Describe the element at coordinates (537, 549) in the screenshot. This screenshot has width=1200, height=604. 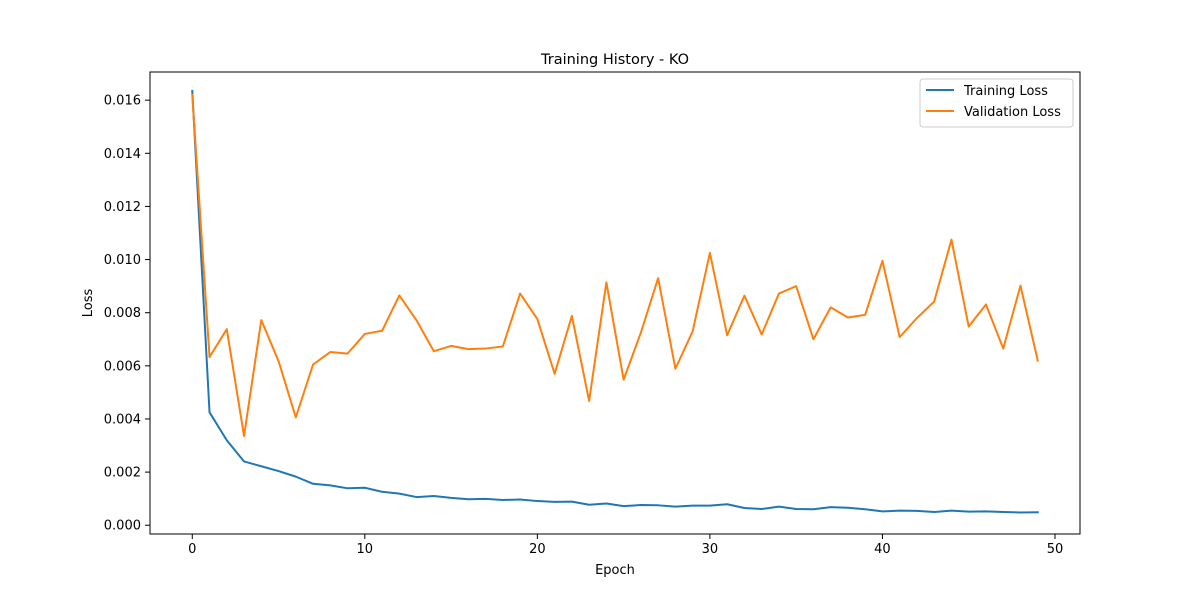
I see `x-tick-label: 20` at that location.